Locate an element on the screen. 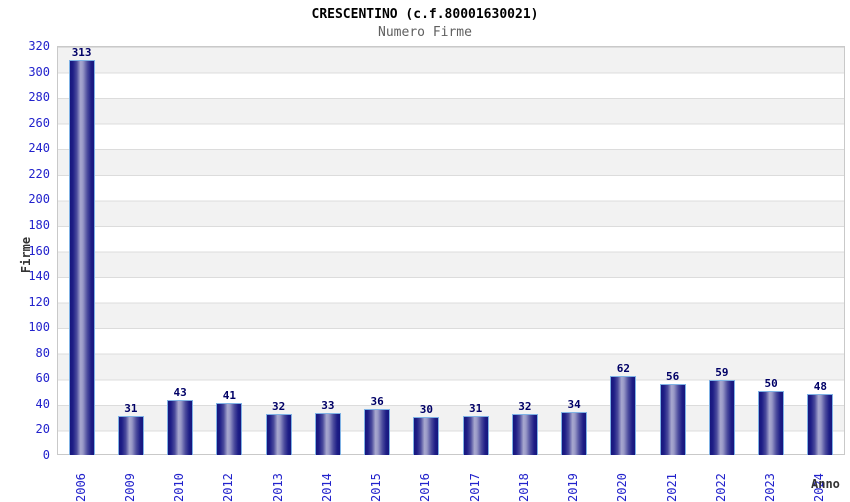 This screenshot has width=850, height=502. bar-2012 is located at coordinates (229, 429).